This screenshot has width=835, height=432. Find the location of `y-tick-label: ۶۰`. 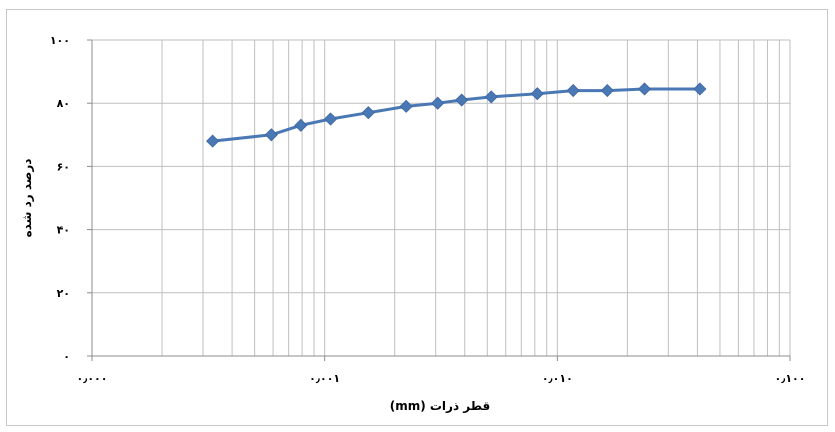

y-tick-label: ۶۰ is located at coordinates (63, 166).